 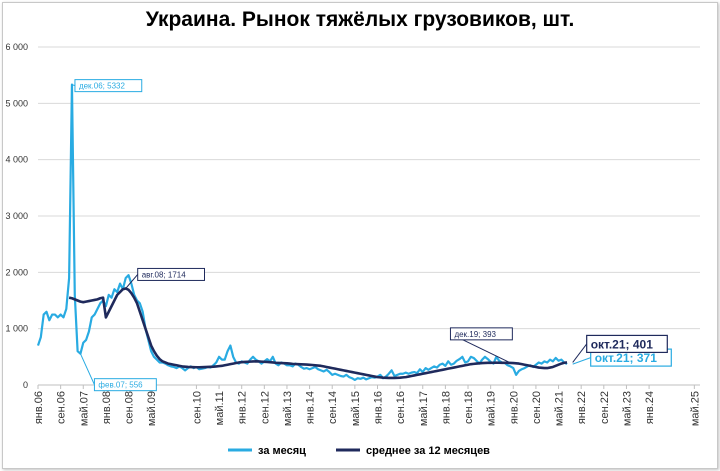 What do you see at coordinates (475, 334) in the screenshot?
I see `annotation-label: дек.19; 393` at bounding box center [475, 334].